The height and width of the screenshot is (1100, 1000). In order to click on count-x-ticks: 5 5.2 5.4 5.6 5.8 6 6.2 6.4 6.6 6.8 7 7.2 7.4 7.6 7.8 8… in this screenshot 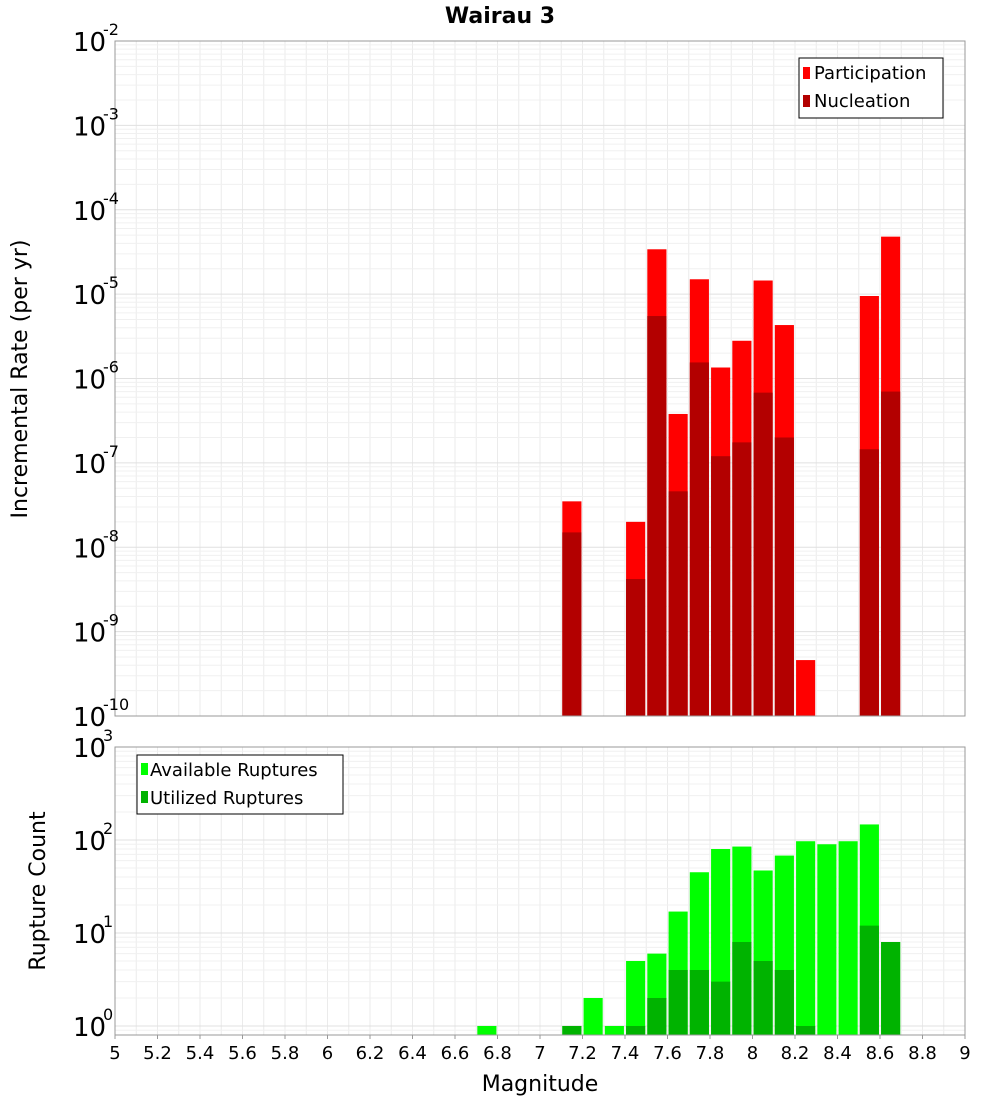, I will do `click(540, 1049)`.